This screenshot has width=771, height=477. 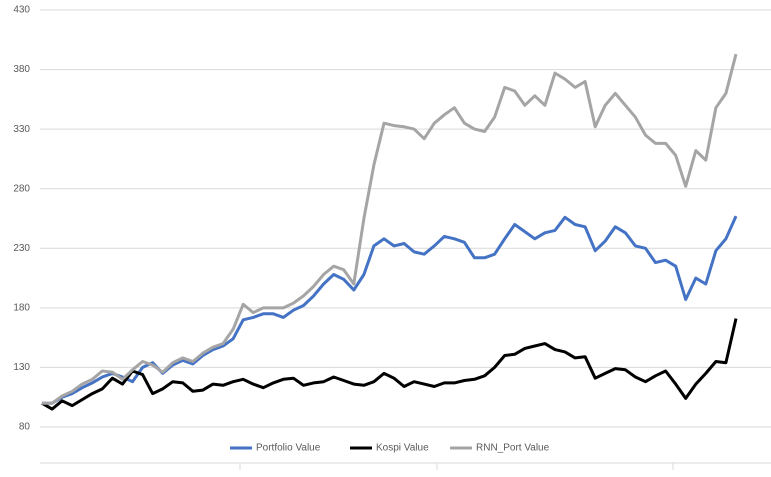 What do you see at coordinates (21, 307) in the screenshot?
I see `y-tick-label: 180` at bounding box center [21, 307].